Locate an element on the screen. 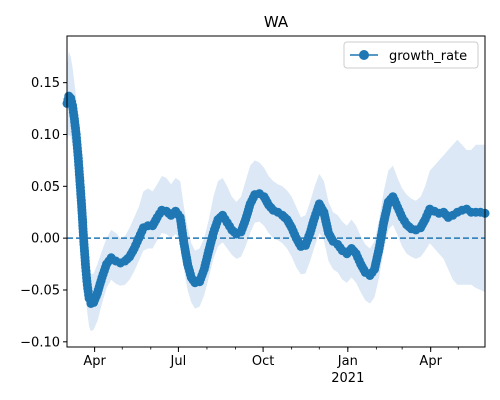 This screenshot has height=400, width=500. x-axis: Apr Jul Oct Jan 2021 Apr is located at coordinates (271, 366).